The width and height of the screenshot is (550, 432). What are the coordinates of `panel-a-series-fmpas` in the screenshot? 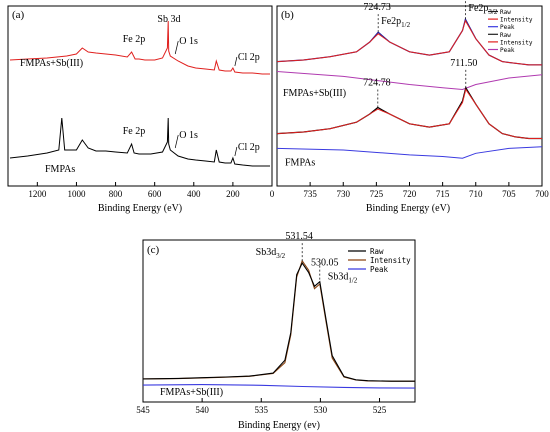 It's located at (139, 142).